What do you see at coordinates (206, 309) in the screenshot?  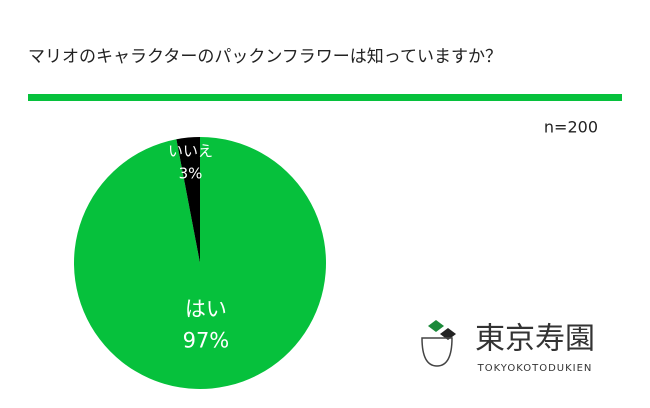 I see `slice-label: はい` at bounding box center [206, 309].